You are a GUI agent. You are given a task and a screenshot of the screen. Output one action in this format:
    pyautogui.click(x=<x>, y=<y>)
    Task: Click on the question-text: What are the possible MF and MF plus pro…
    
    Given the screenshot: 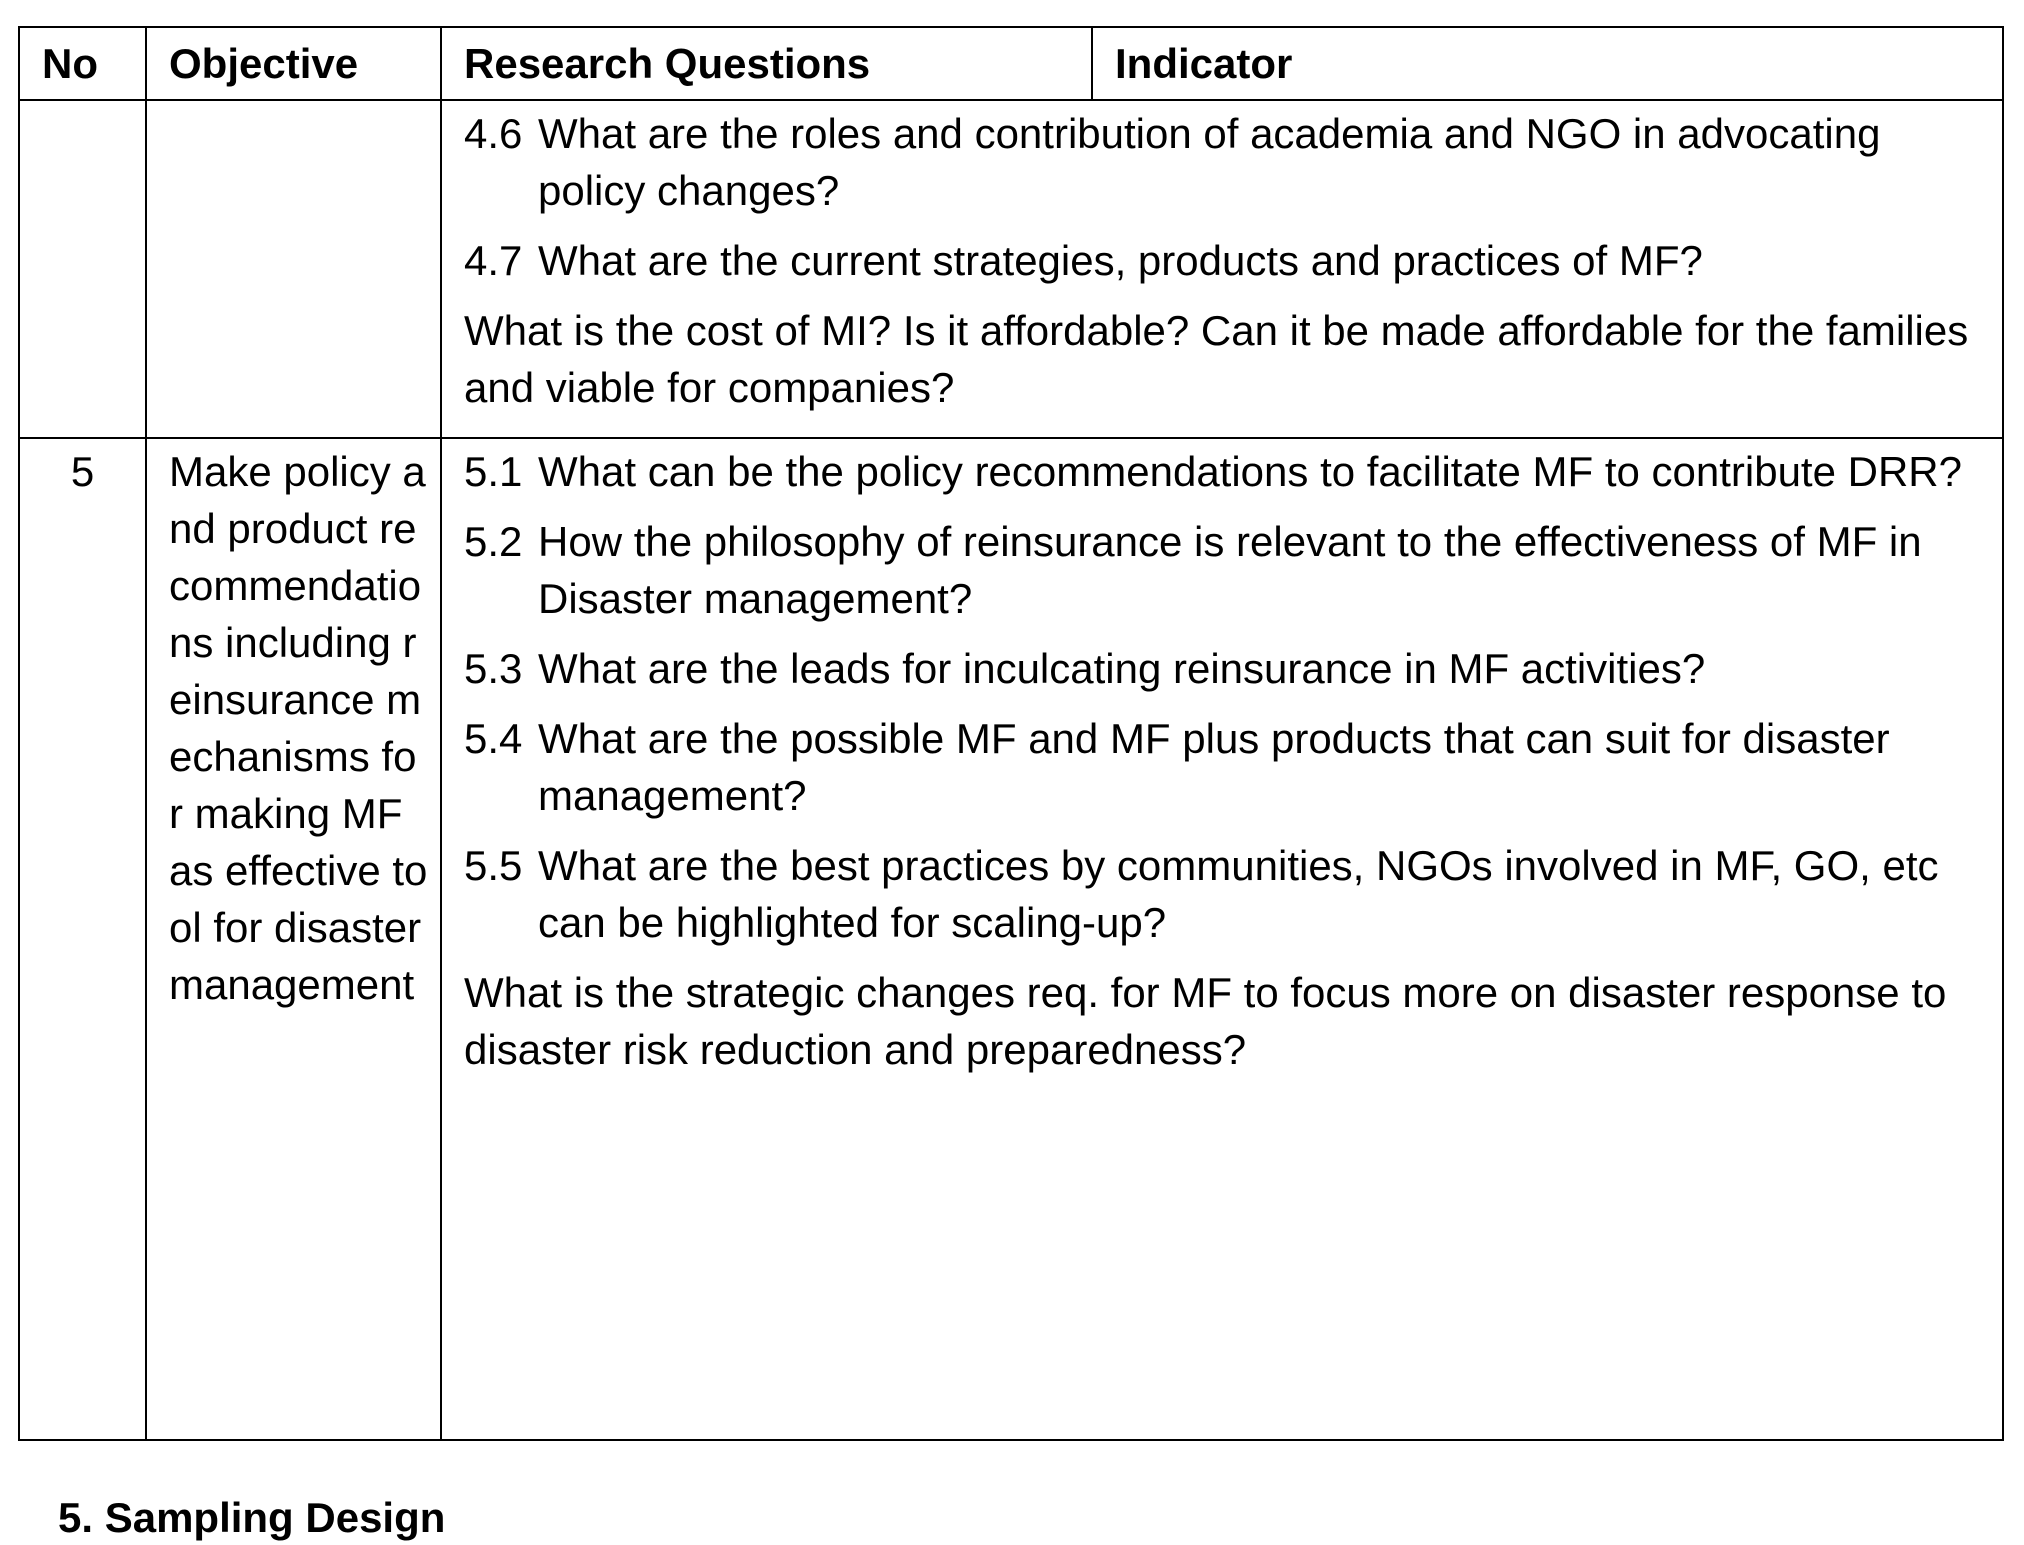 What is the action you would take?
    pyautogui.click(x=1214, y=767)
    